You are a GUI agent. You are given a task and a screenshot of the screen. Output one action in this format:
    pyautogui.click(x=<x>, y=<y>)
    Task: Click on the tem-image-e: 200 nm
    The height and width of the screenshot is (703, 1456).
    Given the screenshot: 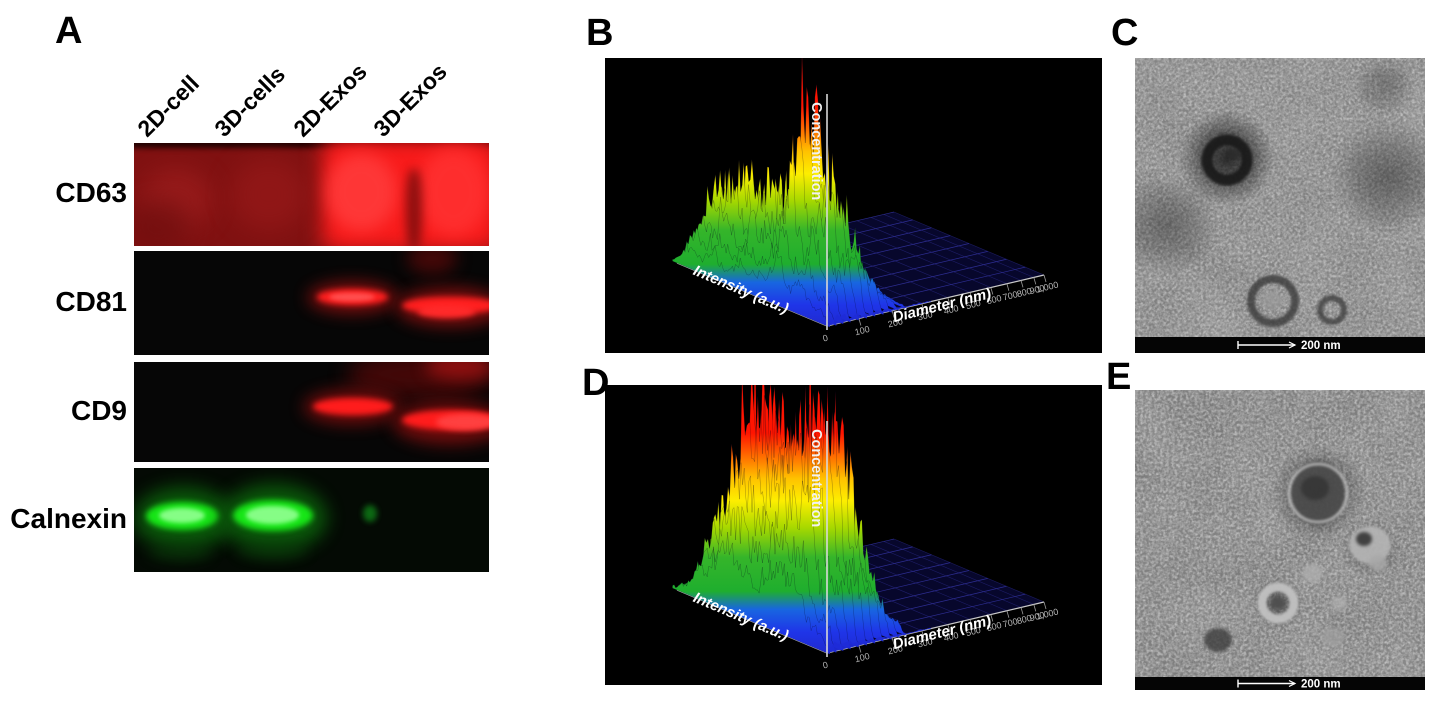 What is the action you would take?
    pyautogui.click(x=1280, y=540)
    